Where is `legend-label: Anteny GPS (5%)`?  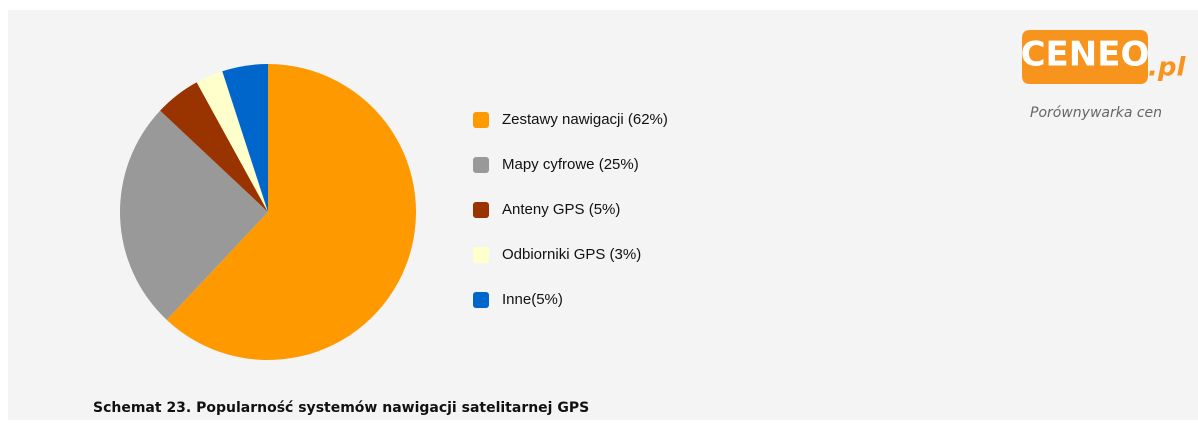 legend-label: Anteny GPS (5%) is located at coordinates (561, 209).